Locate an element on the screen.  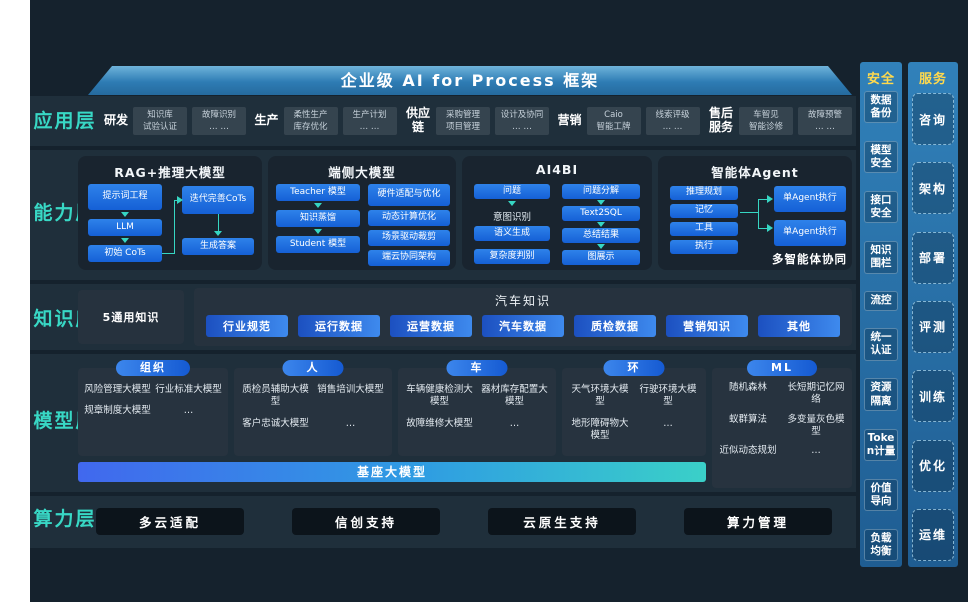
ai4bi-box-title: AI4BI is located at coordinates (557, 169).